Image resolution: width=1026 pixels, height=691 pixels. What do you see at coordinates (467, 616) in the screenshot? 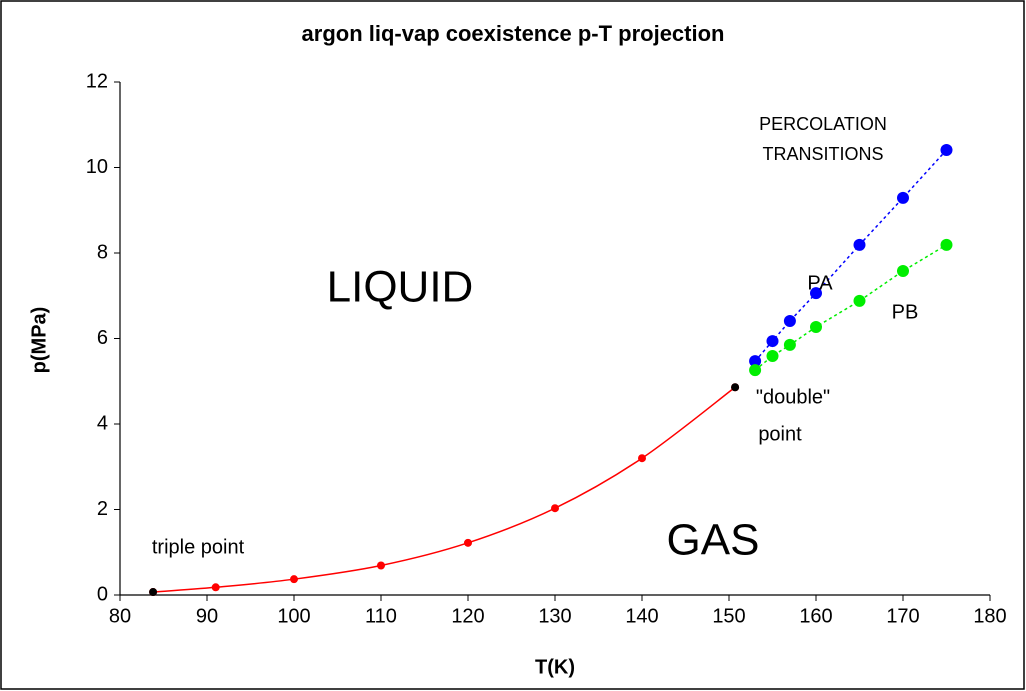
I see `x-tick-label: 120` at bounding box center [467, 616].